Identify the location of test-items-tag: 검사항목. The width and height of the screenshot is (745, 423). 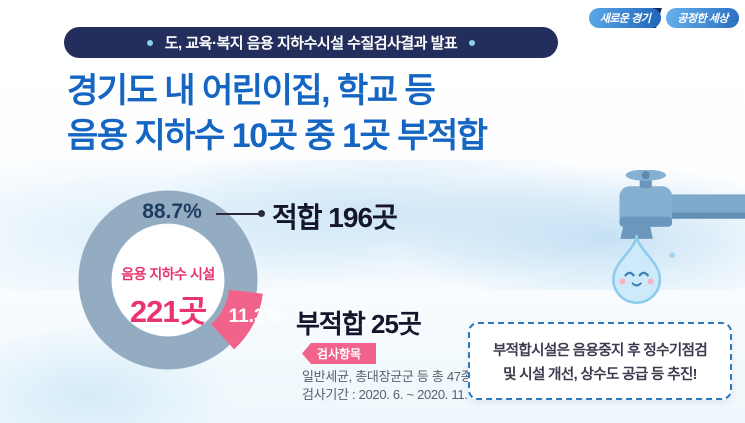
(339, 353).